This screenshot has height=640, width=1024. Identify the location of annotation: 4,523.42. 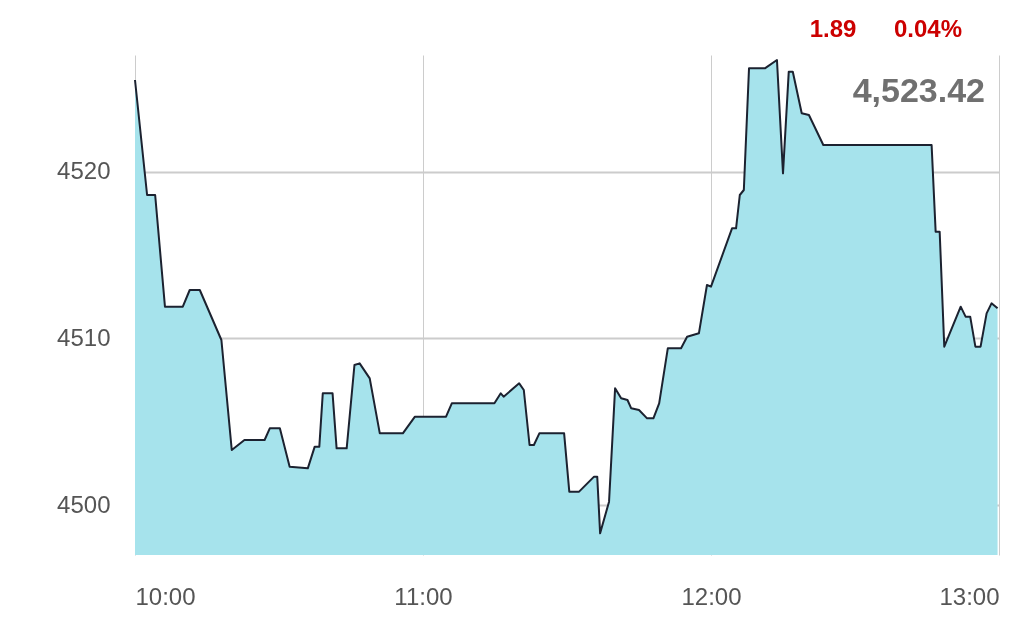
(918, 90).